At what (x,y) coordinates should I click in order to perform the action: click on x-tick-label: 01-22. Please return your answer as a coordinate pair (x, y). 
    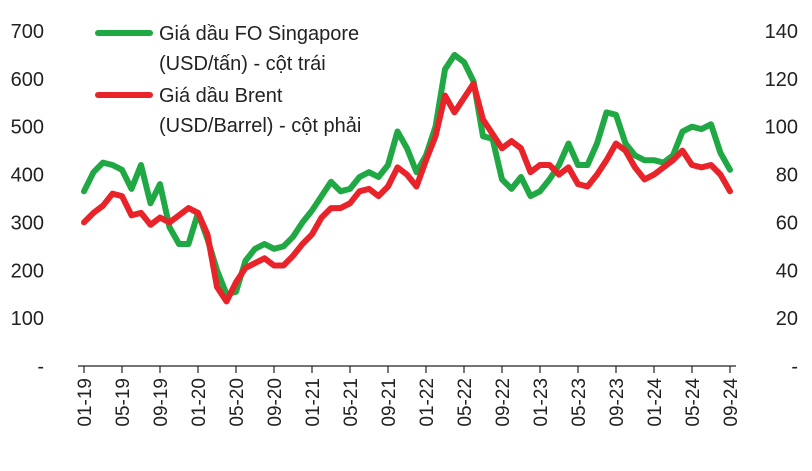
    Looking at the image, I should click on (427, 402).